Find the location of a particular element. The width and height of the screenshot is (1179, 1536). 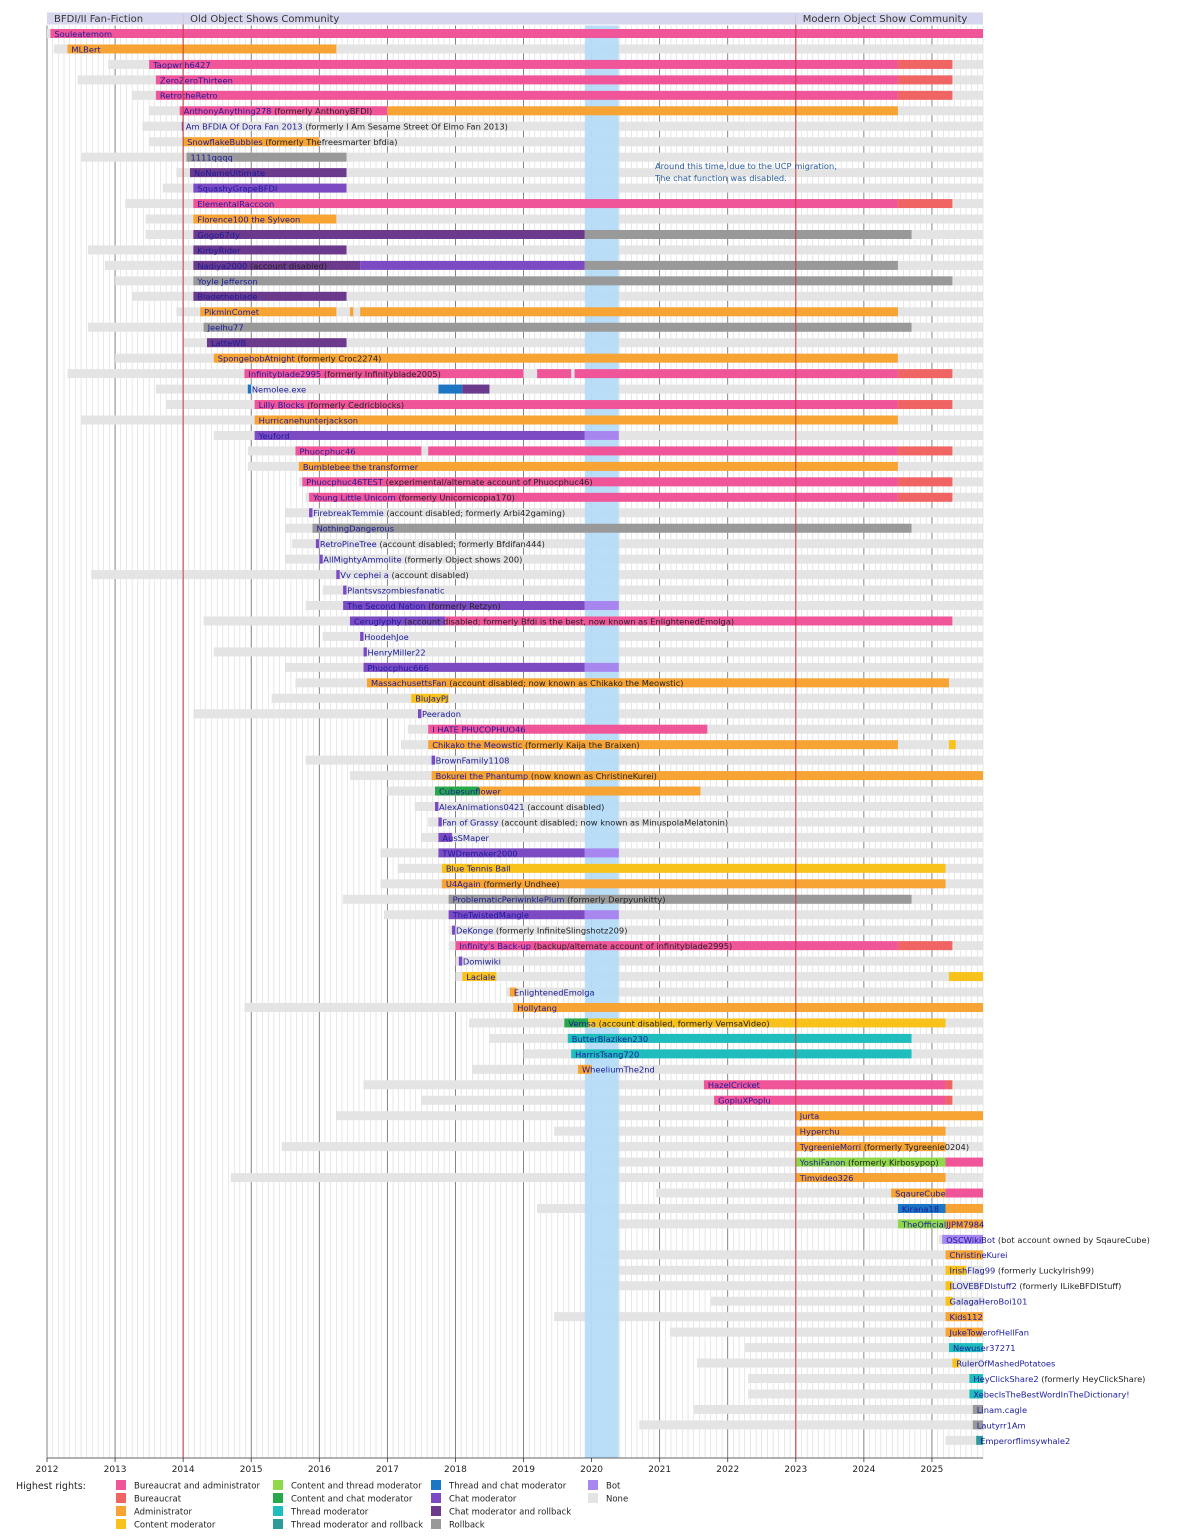

user-label: KirbyRider is located at coordinates (219, 250).